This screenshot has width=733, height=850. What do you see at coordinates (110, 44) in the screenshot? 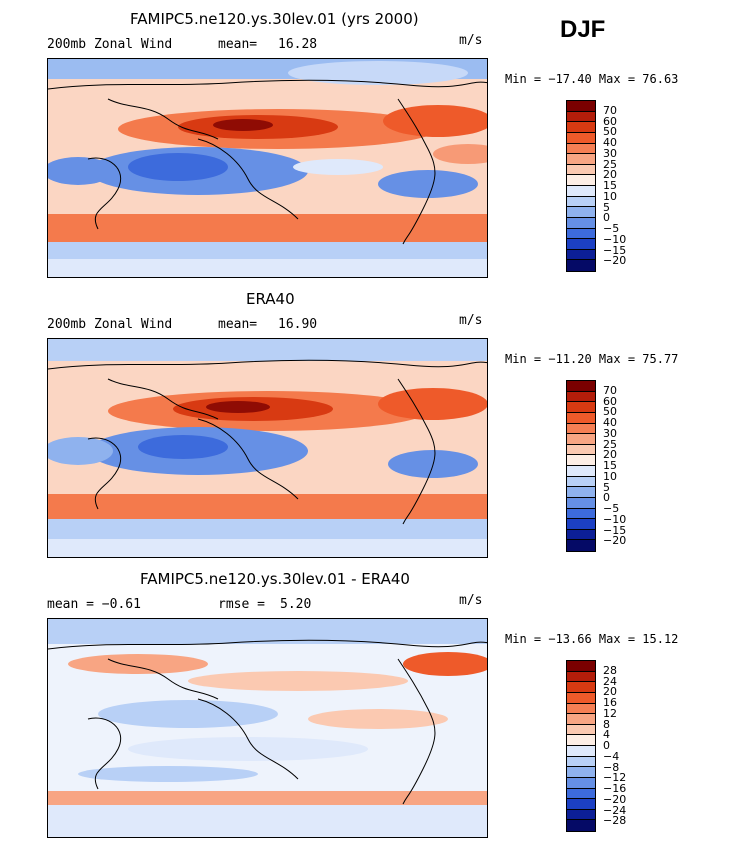
I see `panel1-variable-label: 200mb Zonal Wind` at bounding box center [110, 44].